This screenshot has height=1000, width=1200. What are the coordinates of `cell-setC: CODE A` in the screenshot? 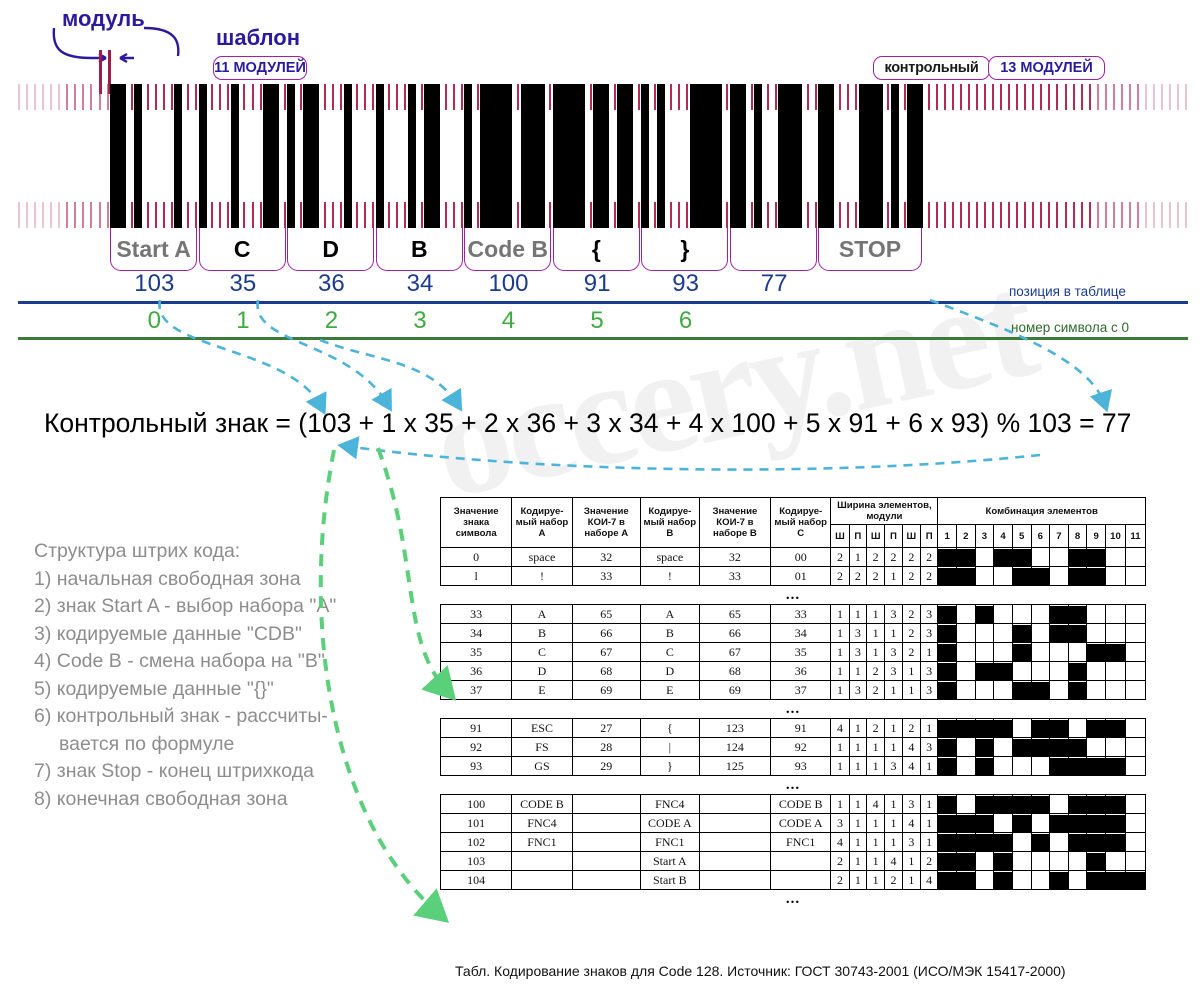 It's located at (801, 823).